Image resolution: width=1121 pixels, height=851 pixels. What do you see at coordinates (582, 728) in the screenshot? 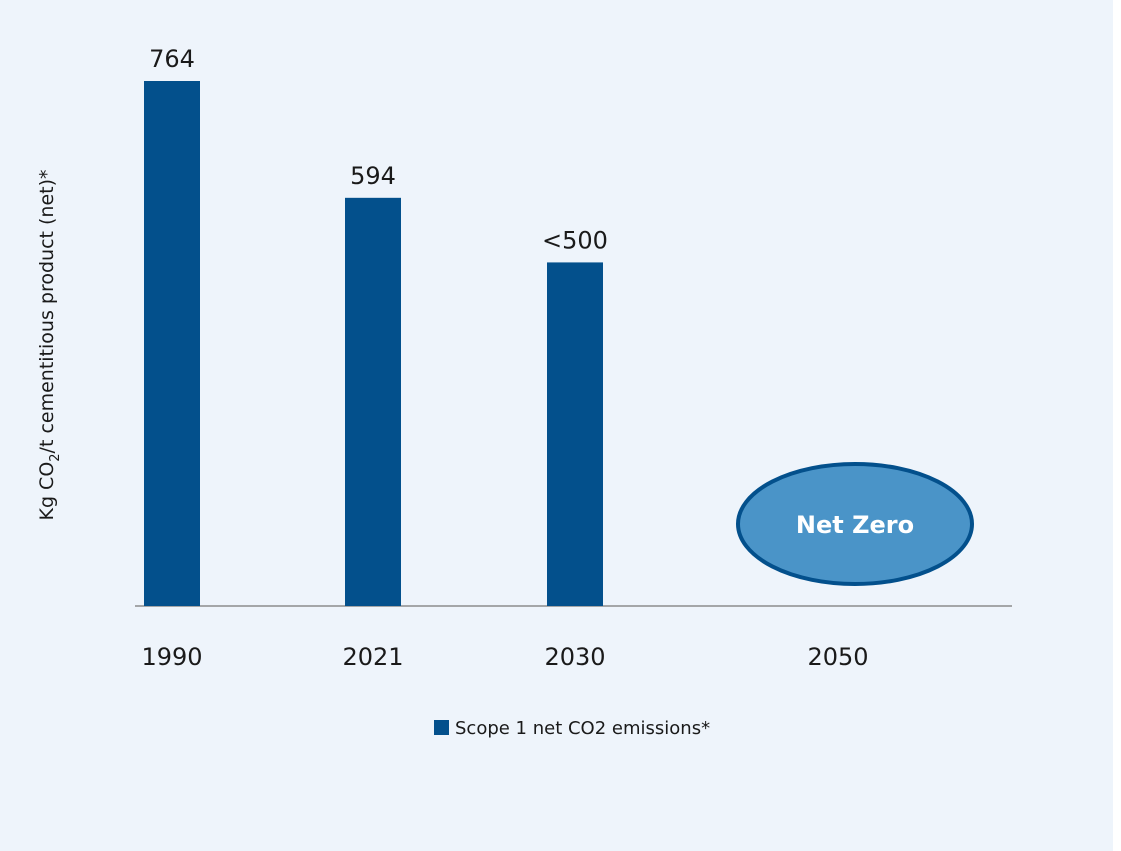
I see `legend-label: Scope 1 net CO2 emissions*` at bounding box center [582, 728].